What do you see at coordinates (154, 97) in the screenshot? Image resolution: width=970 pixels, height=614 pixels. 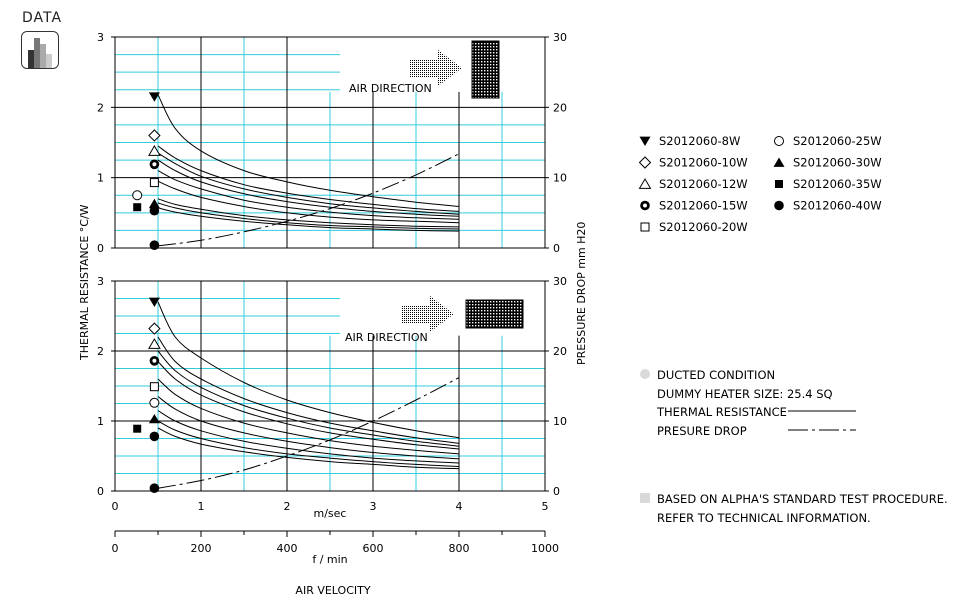 I see `series-marker-S2012060-8W` at bounding box center [154, 97].